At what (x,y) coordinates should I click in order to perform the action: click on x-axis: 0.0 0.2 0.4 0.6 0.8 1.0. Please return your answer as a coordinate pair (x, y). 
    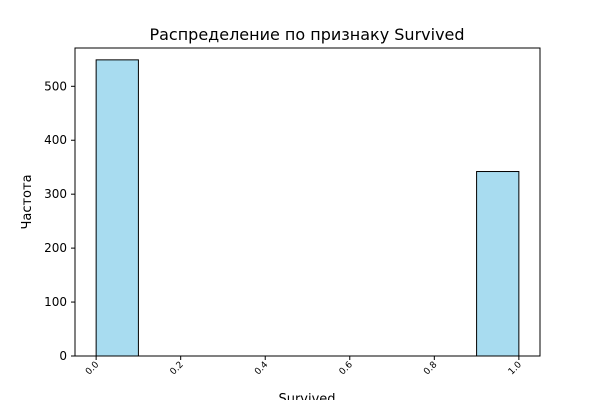
    Looking at the image, I should click on (304, 366).